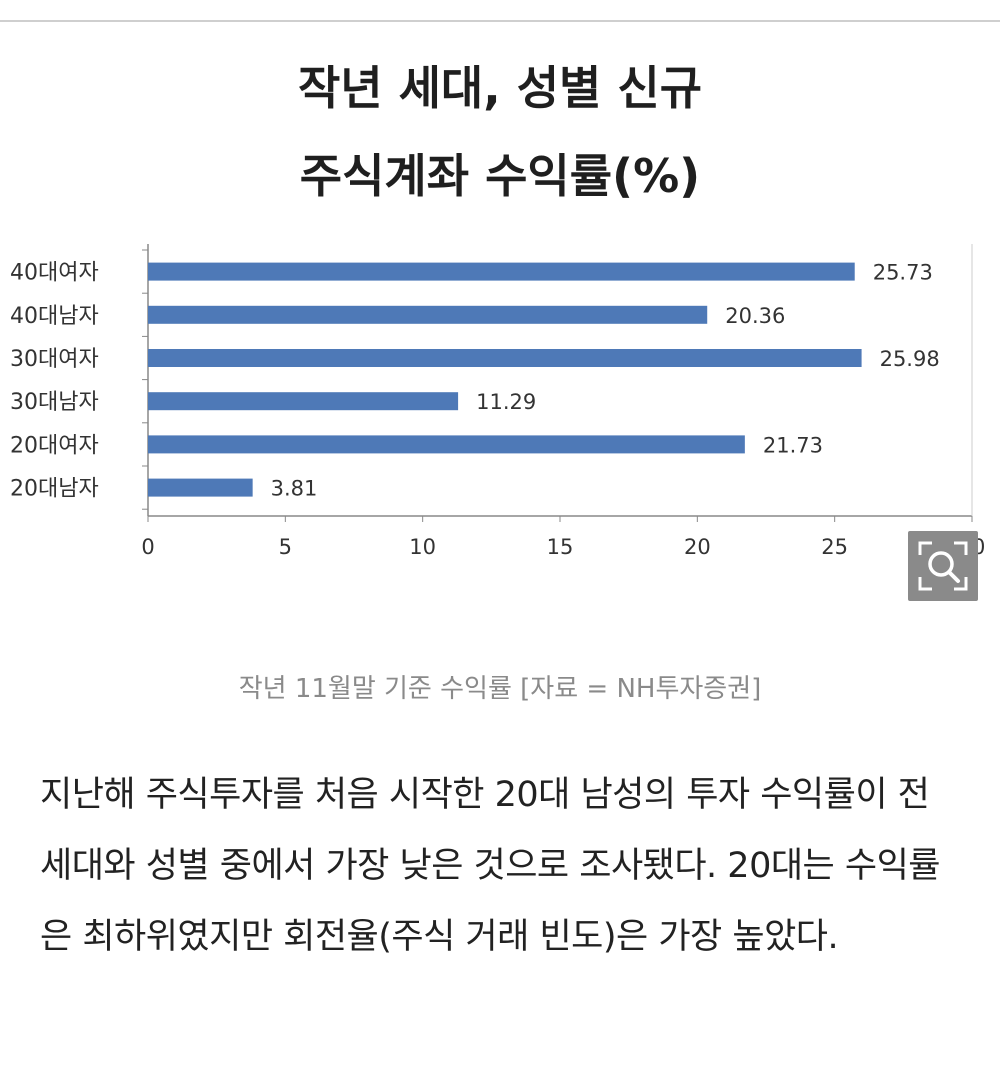  I want to click on x-tick-label: 25, so click(834, 547).